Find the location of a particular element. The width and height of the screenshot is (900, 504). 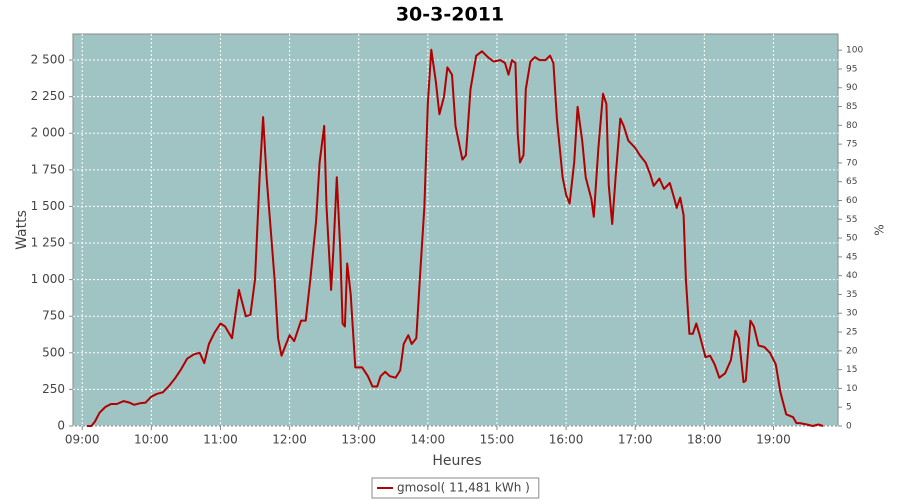

chart-title: 30-3-2011 is located at coordinates (450, 15).